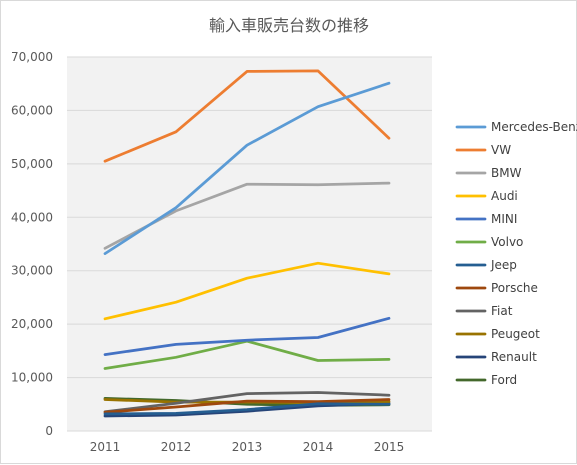 Image resolution: width=577 pixels, height=465 pixels. What do you see at coordinates (506, 173) in the screenshot?
I see `legend-label: BMW` at bounding box center [506, 173].